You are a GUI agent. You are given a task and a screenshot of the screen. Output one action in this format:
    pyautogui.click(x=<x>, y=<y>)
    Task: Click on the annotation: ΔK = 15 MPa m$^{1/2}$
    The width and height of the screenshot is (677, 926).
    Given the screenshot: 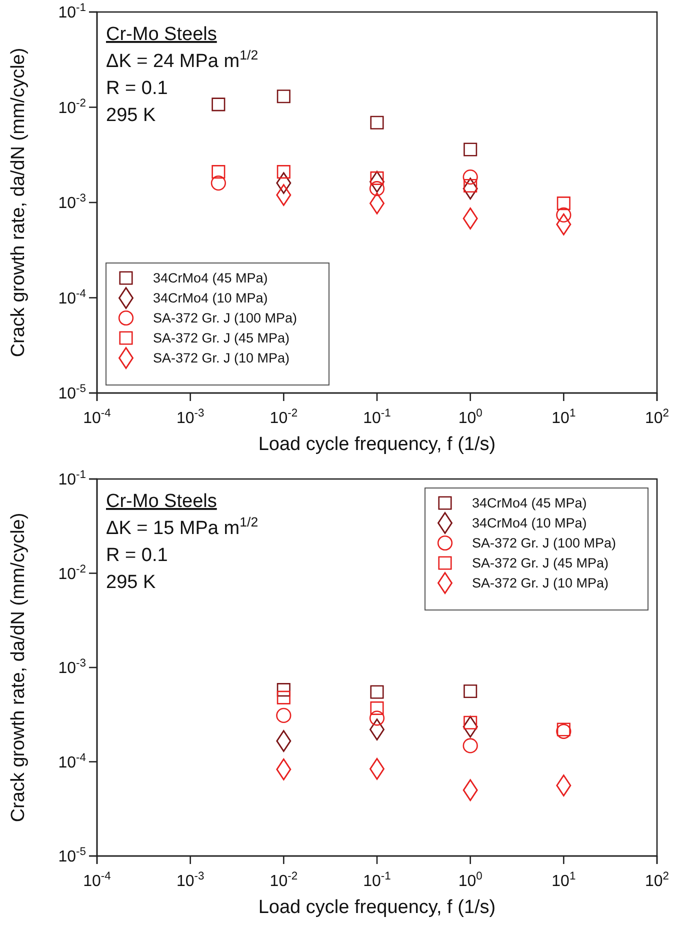 What is the action you would take?
    pyautogui.click(x=182, y=526)
    